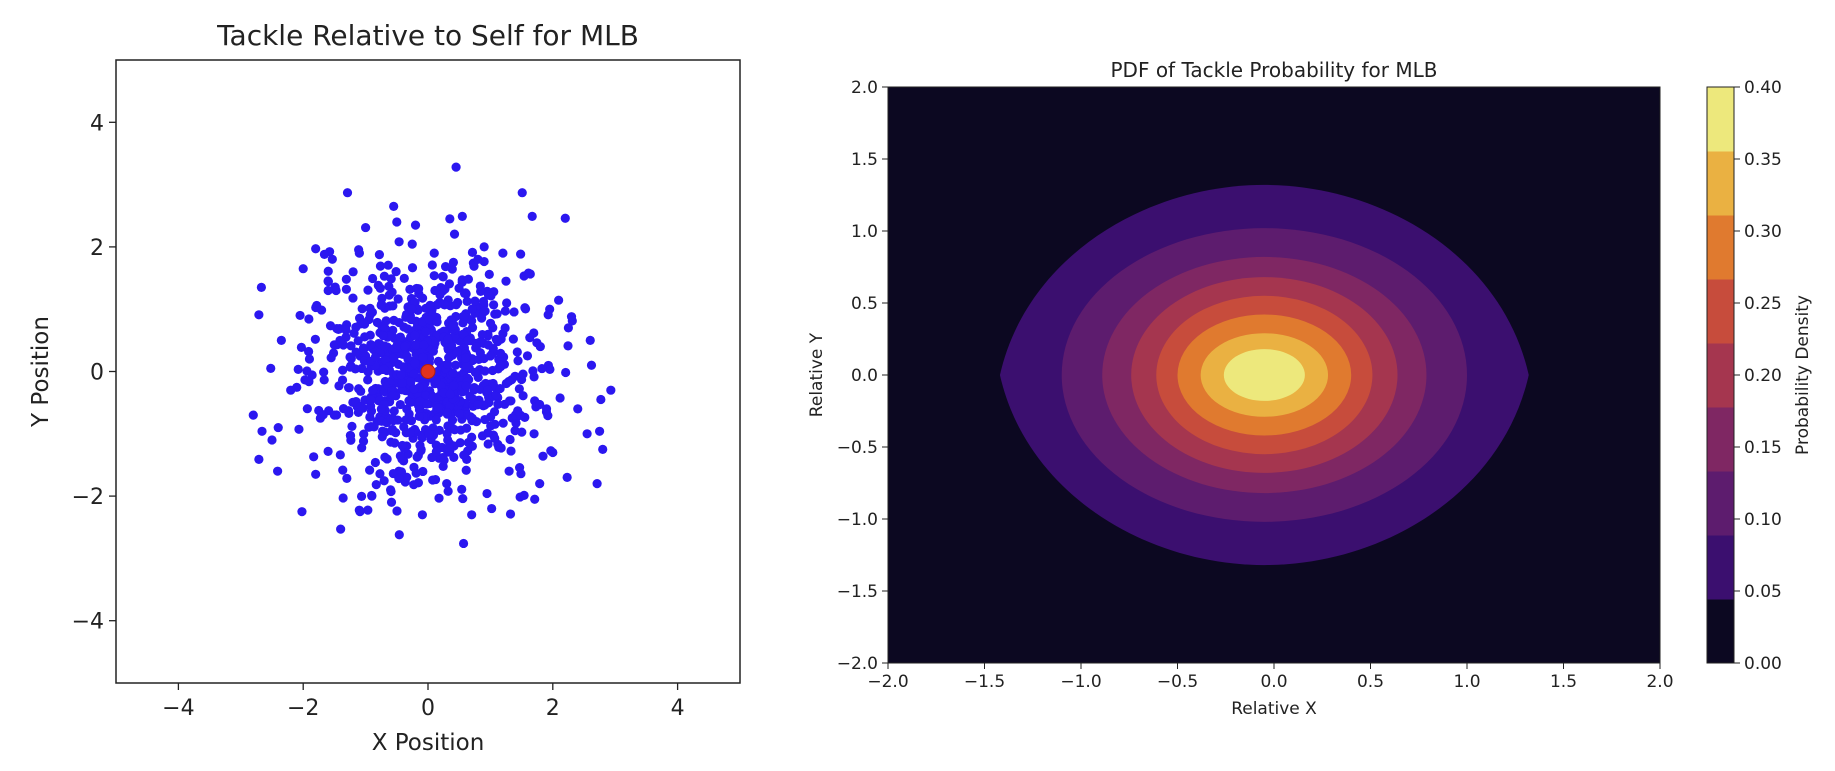 The image size is (1835, 771). What do you see at coordinates (1370, 682) in the screenshot?
I see `x-tick-label: 0.5` at bounding box center [1370, 682].